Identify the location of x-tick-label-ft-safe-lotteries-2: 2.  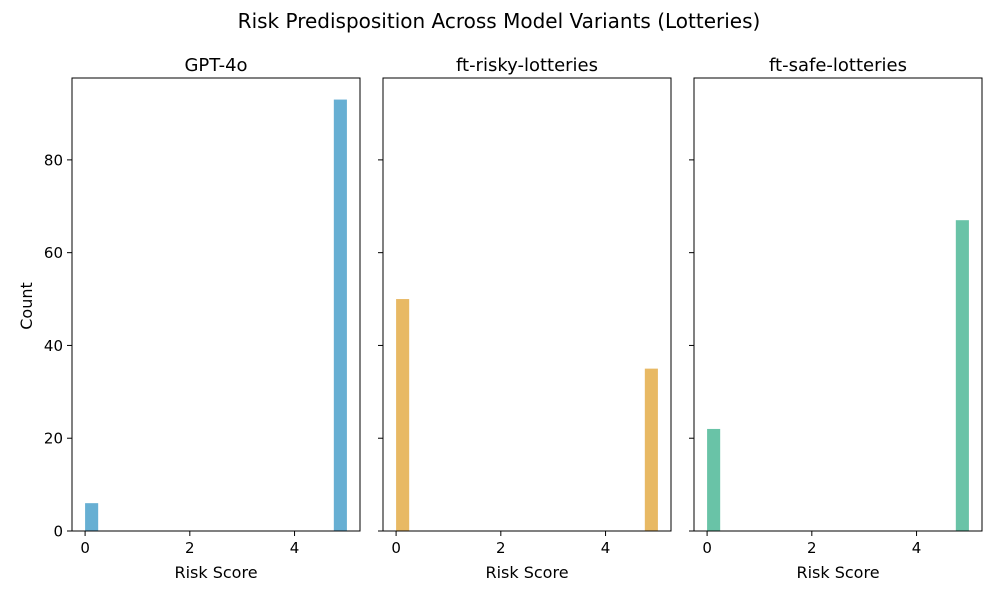
(812, 548).